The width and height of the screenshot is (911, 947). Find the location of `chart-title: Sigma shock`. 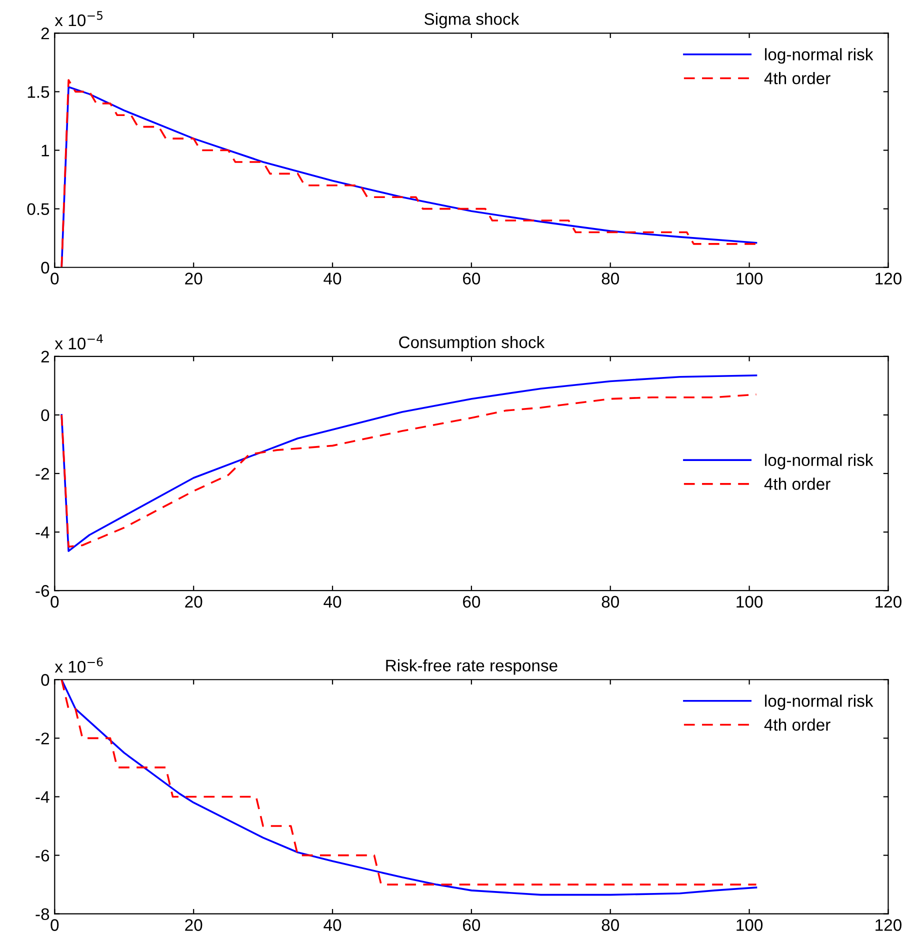

chart-title: Sigma shock is located at coordinates (472, 20).